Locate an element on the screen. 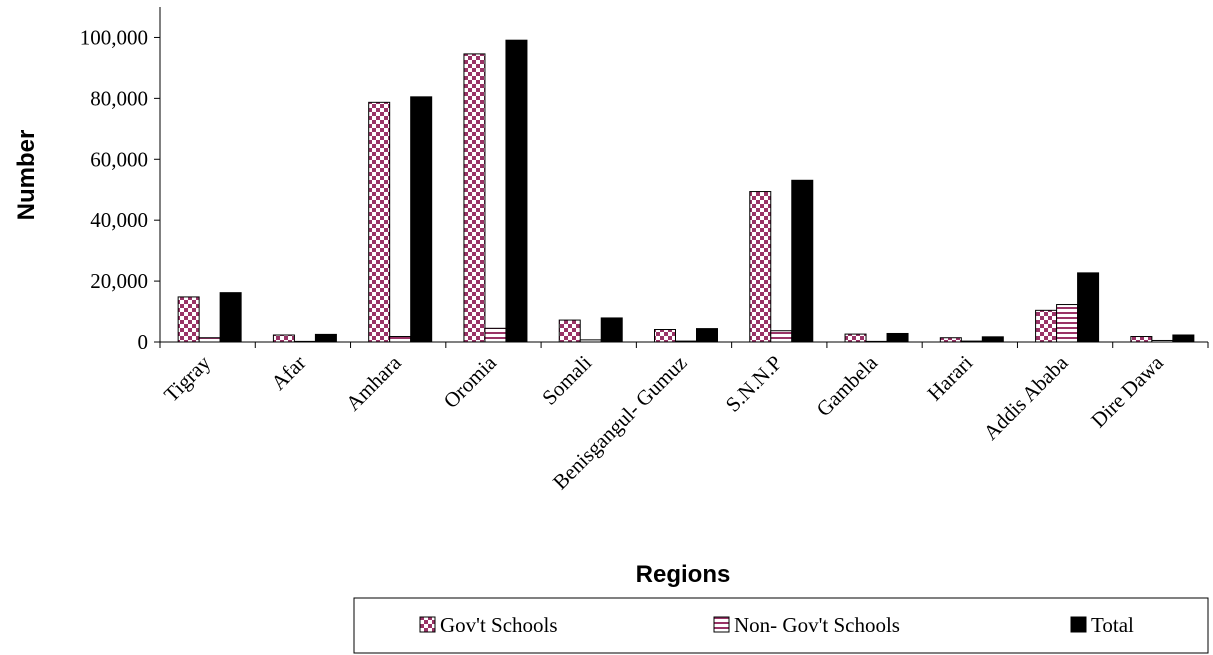 The width and height of the screenshot is (1213, 655). x-tick-label: Addis Ababa is located at coordinates (1026, 397).